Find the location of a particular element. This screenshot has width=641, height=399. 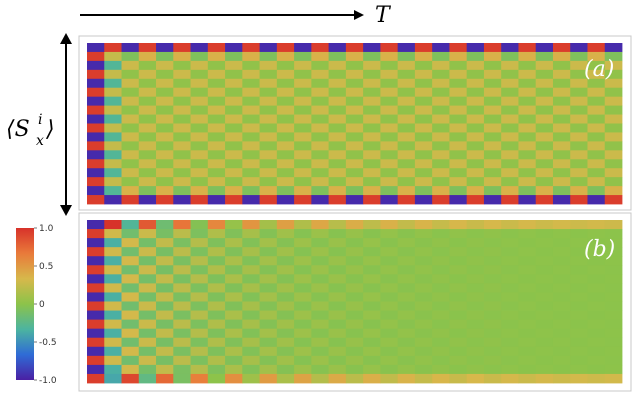

y-label-close: ⟩ is located at coordinates (50, 129).